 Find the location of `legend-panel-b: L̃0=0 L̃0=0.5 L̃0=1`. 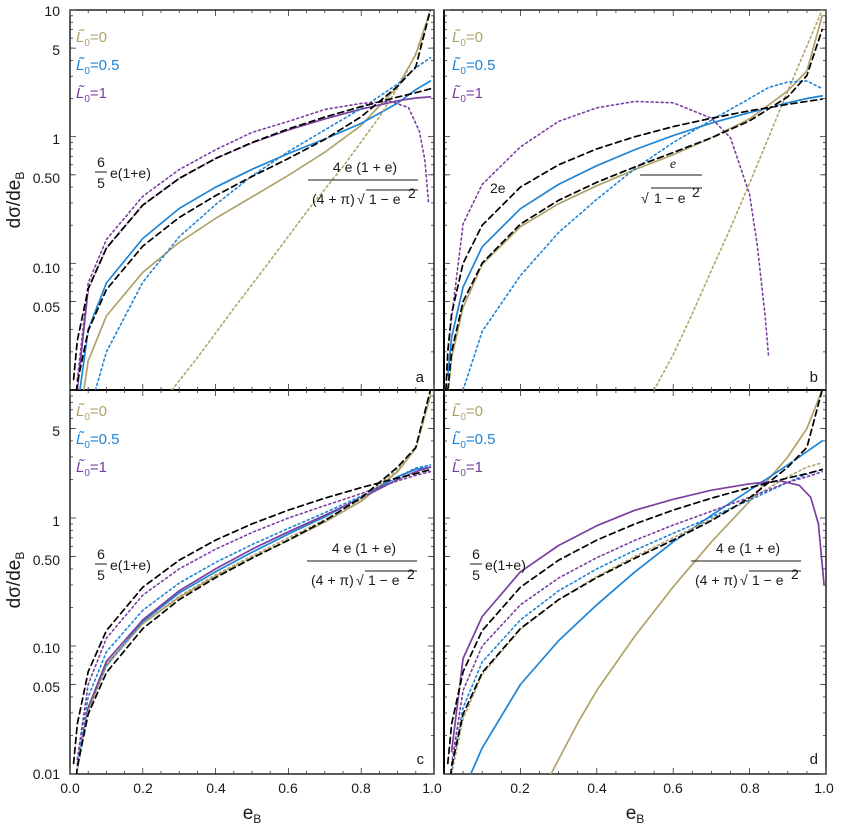

legend-panel-b: L̃0=0 L̃0=0.5 L̃0=1 is located at coordinates (474, 67).